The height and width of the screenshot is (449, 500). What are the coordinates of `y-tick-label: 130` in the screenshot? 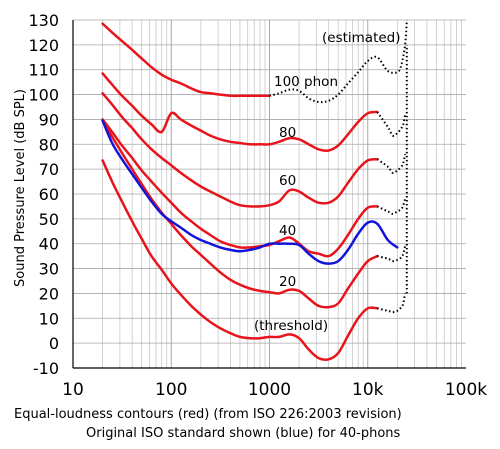 It's located at (43, 20).